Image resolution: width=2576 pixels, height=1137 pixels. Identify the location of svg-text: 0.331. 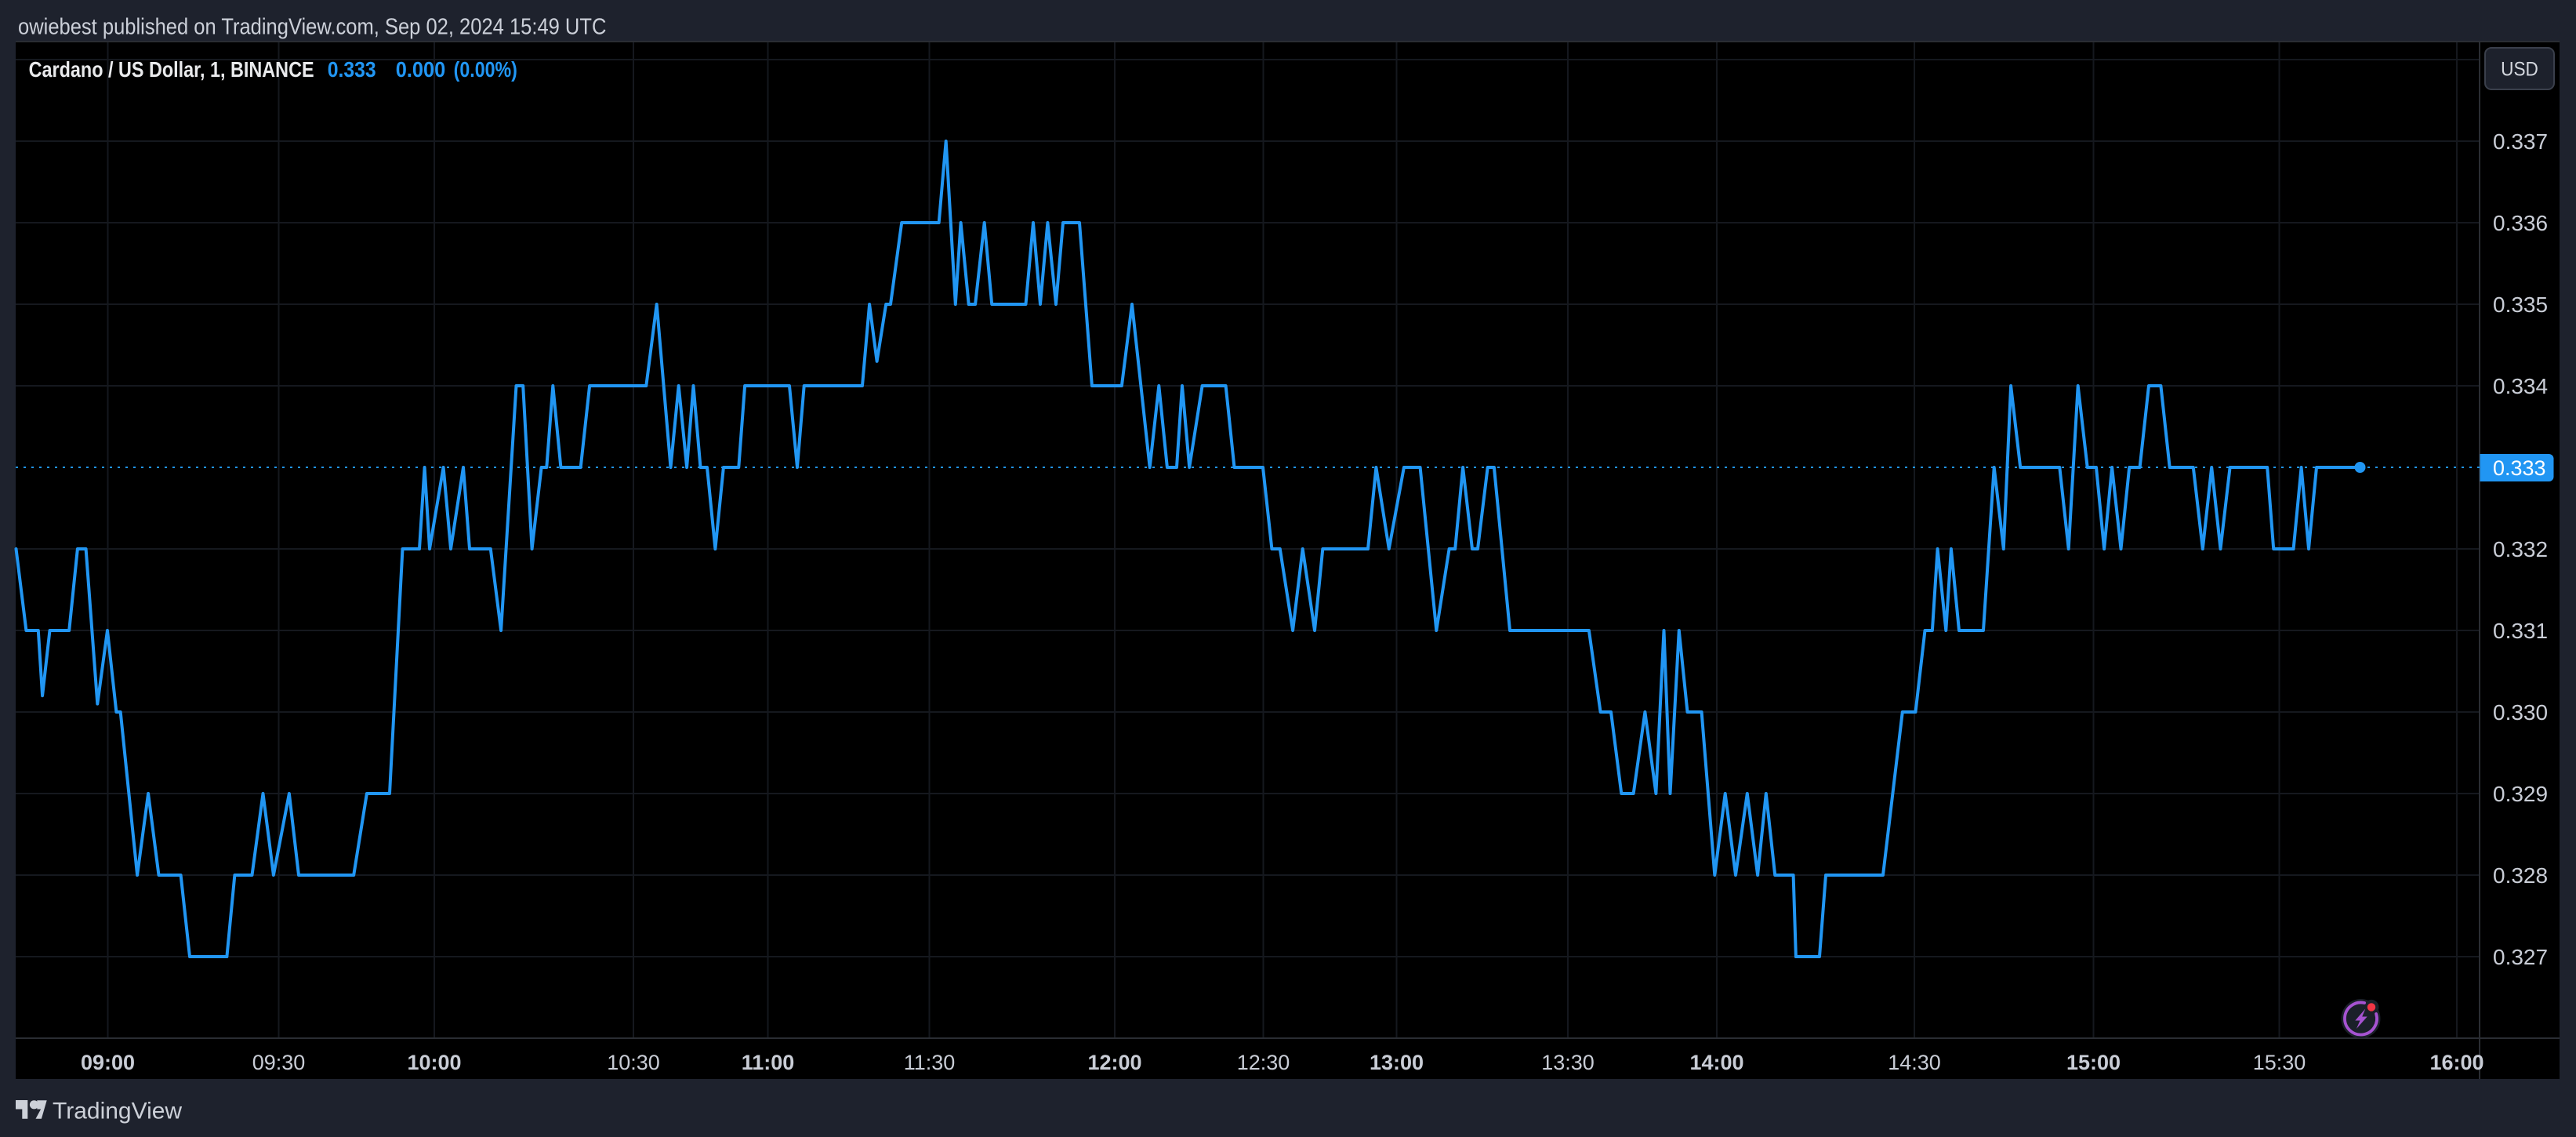
(2520, 631).